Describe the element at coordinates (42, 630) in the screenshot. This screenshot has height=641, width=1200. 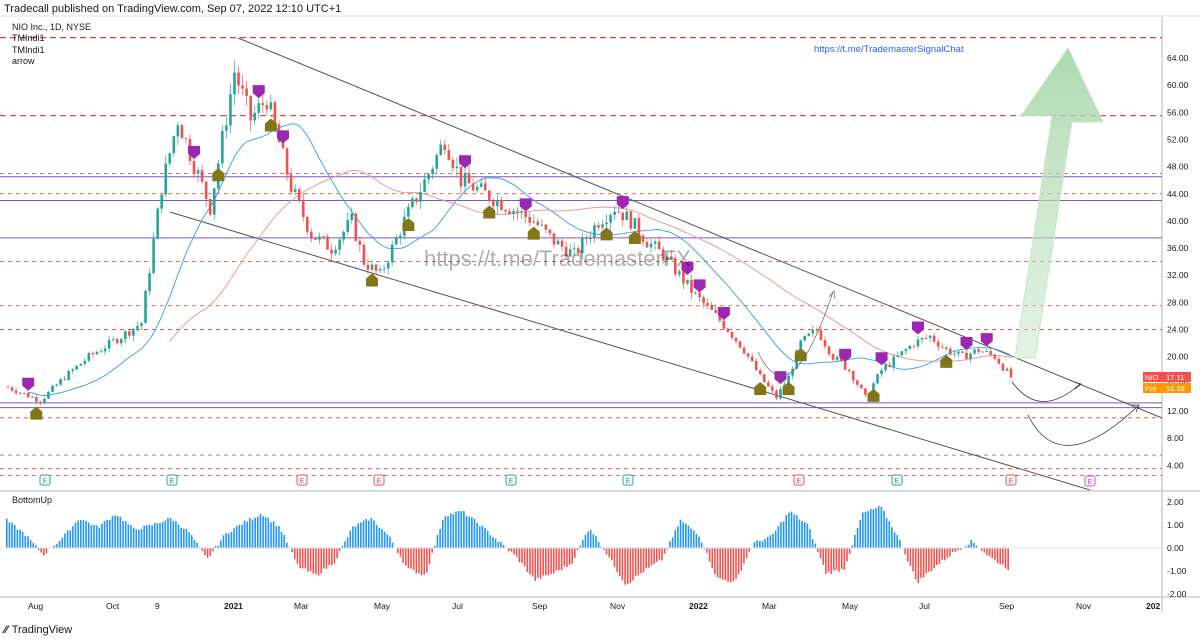
I see `tradingview-logo: TradingView` at that location.